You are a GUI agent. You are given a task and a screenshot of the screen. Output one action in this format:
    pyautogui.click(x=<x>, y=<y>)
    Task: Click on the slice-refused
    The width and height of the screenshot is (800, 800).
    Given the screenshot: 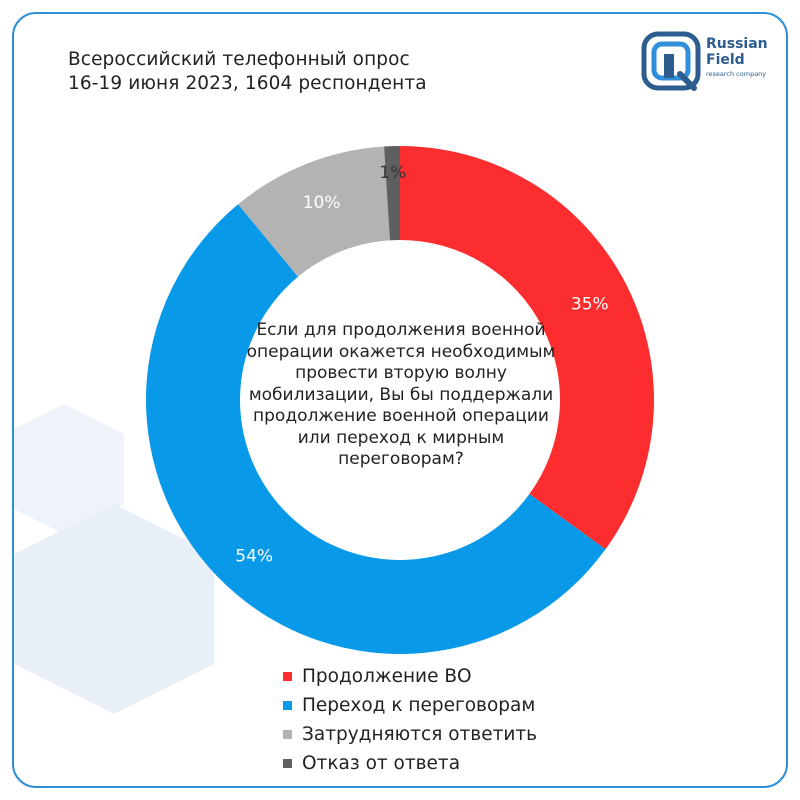 What is the action you would take?
    pyautogui.click(x=392, y=193)
    